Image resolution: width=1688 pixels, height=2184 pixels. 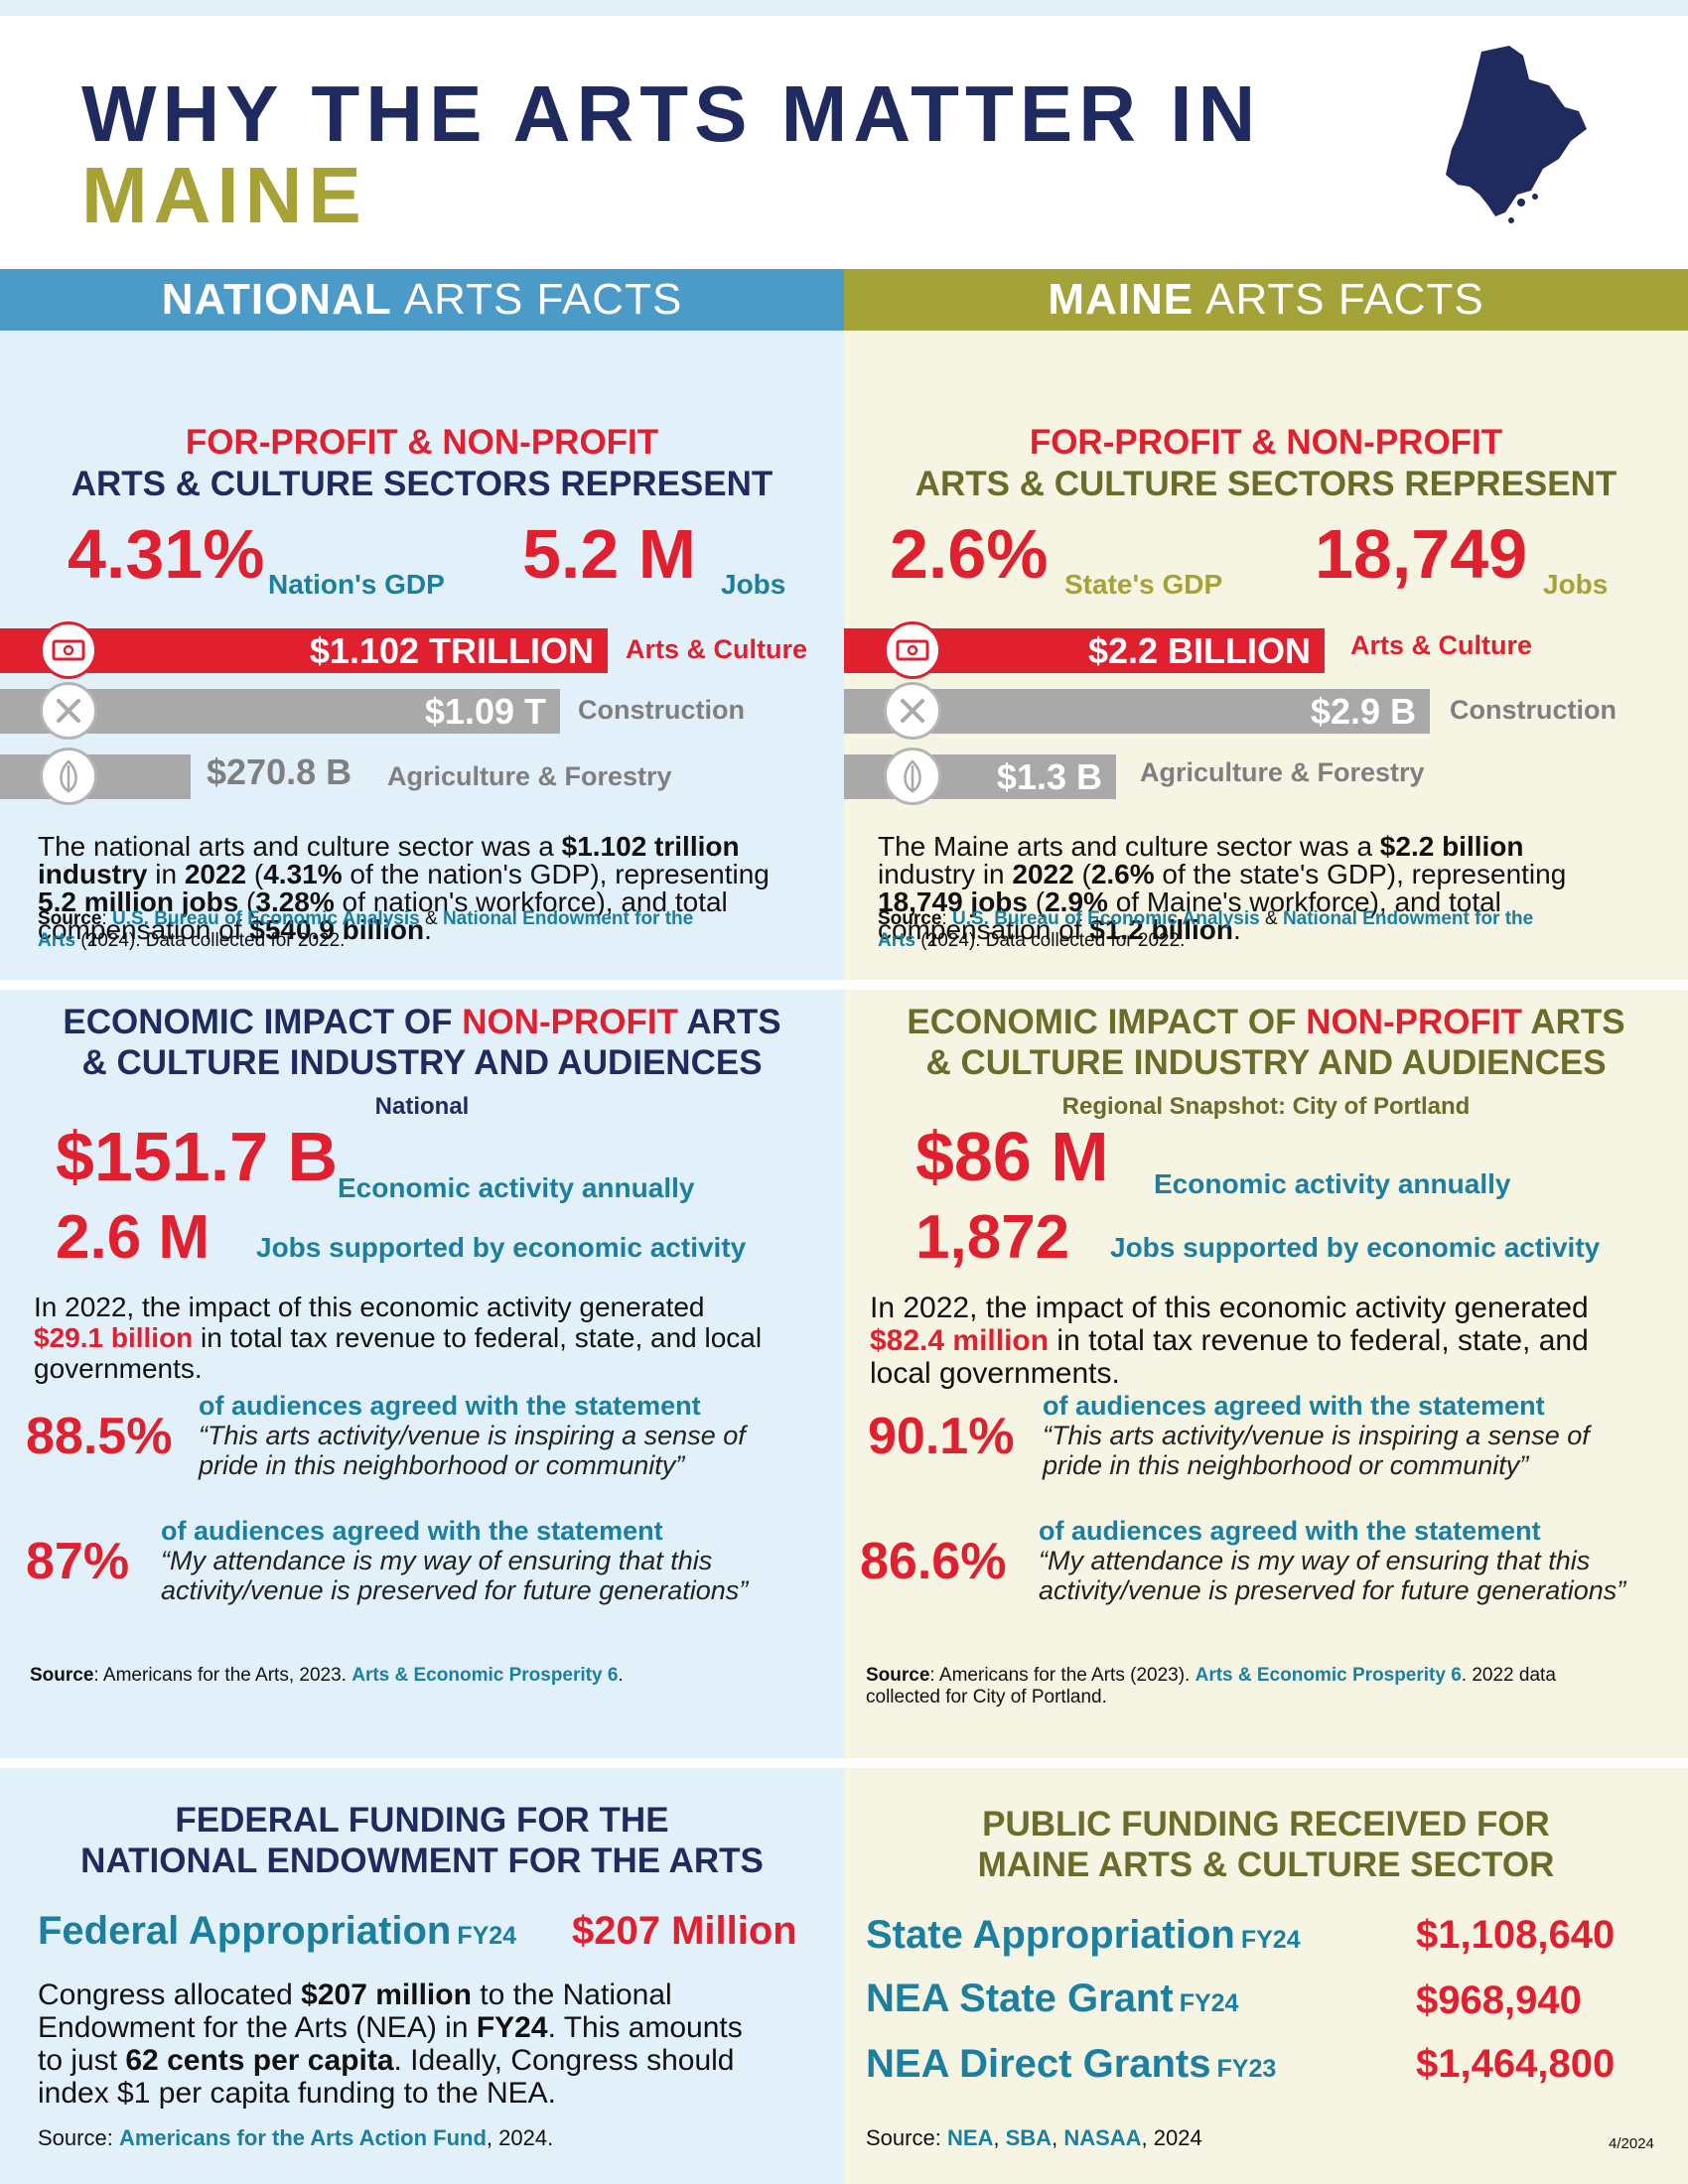 What do you see at coordinates (1083, 1935) in the screenshot?
I see `state-appropriation-label: State Appropriation FY24` at bounding box center [1083, 1935].